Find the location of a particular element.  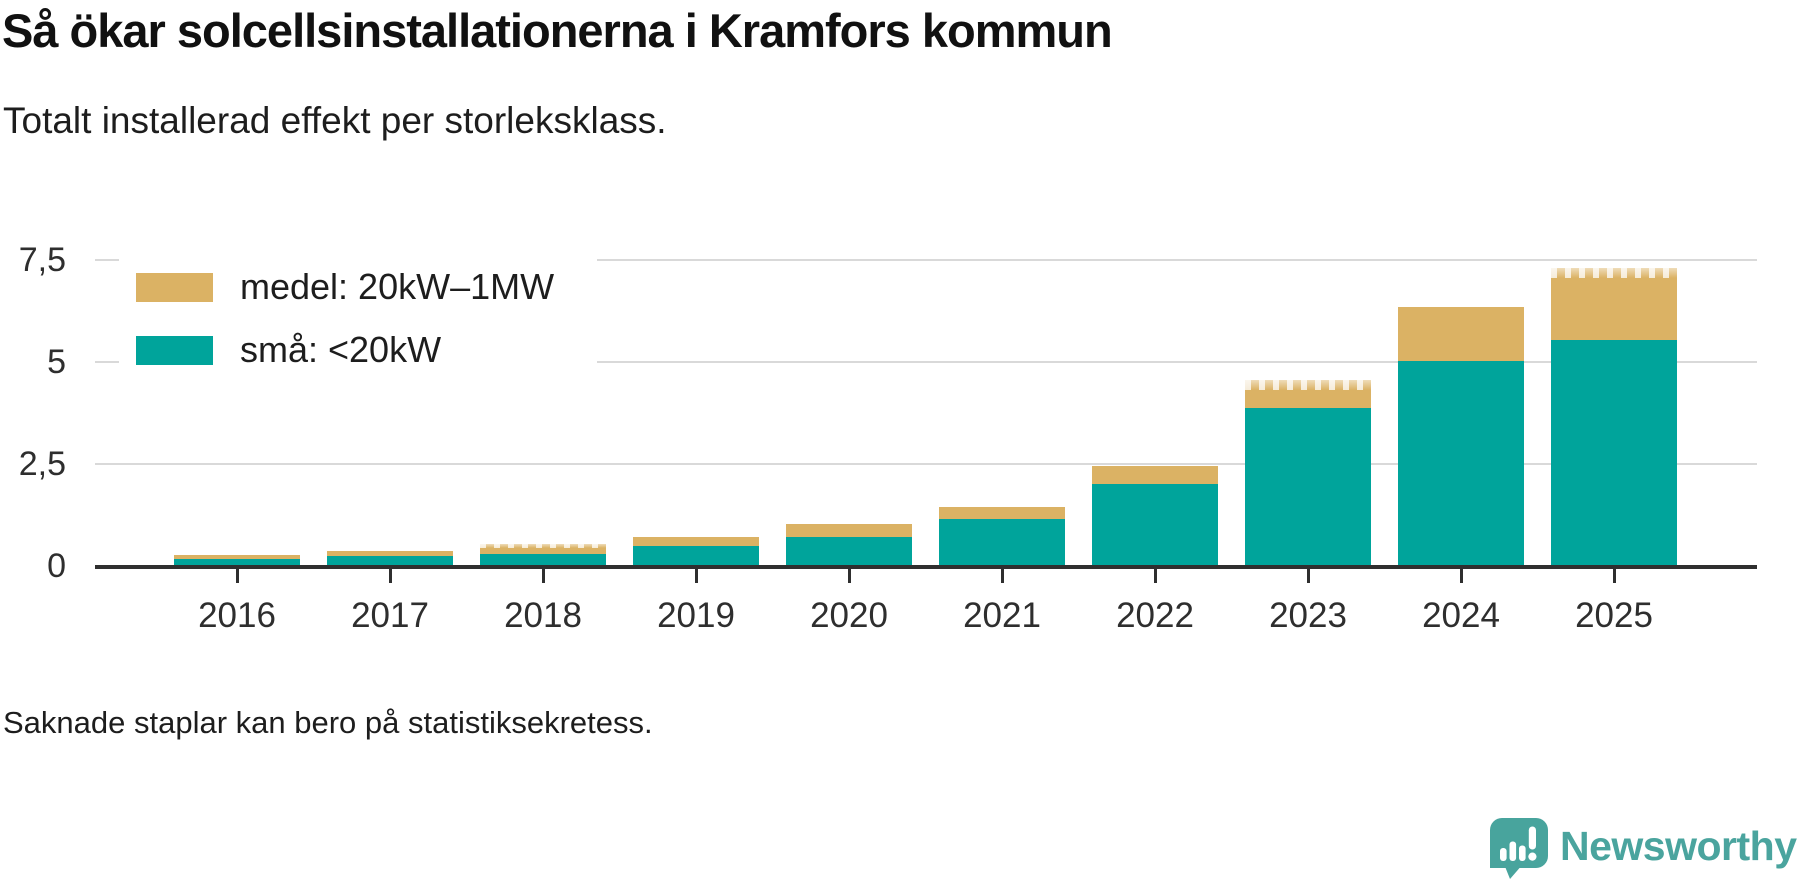

x-tick-2020 is located at coordinates (849, 576).